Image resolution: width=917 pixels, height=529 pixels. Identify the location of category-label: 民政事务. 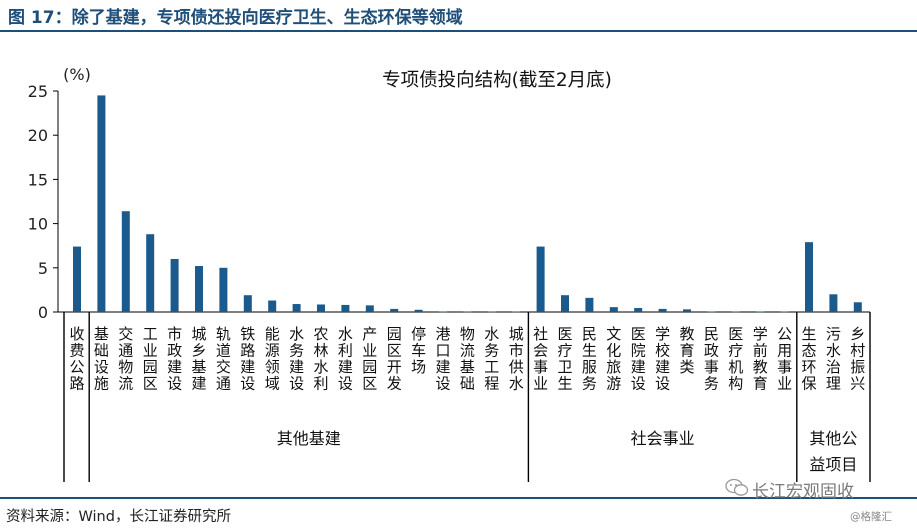
(711, 359).